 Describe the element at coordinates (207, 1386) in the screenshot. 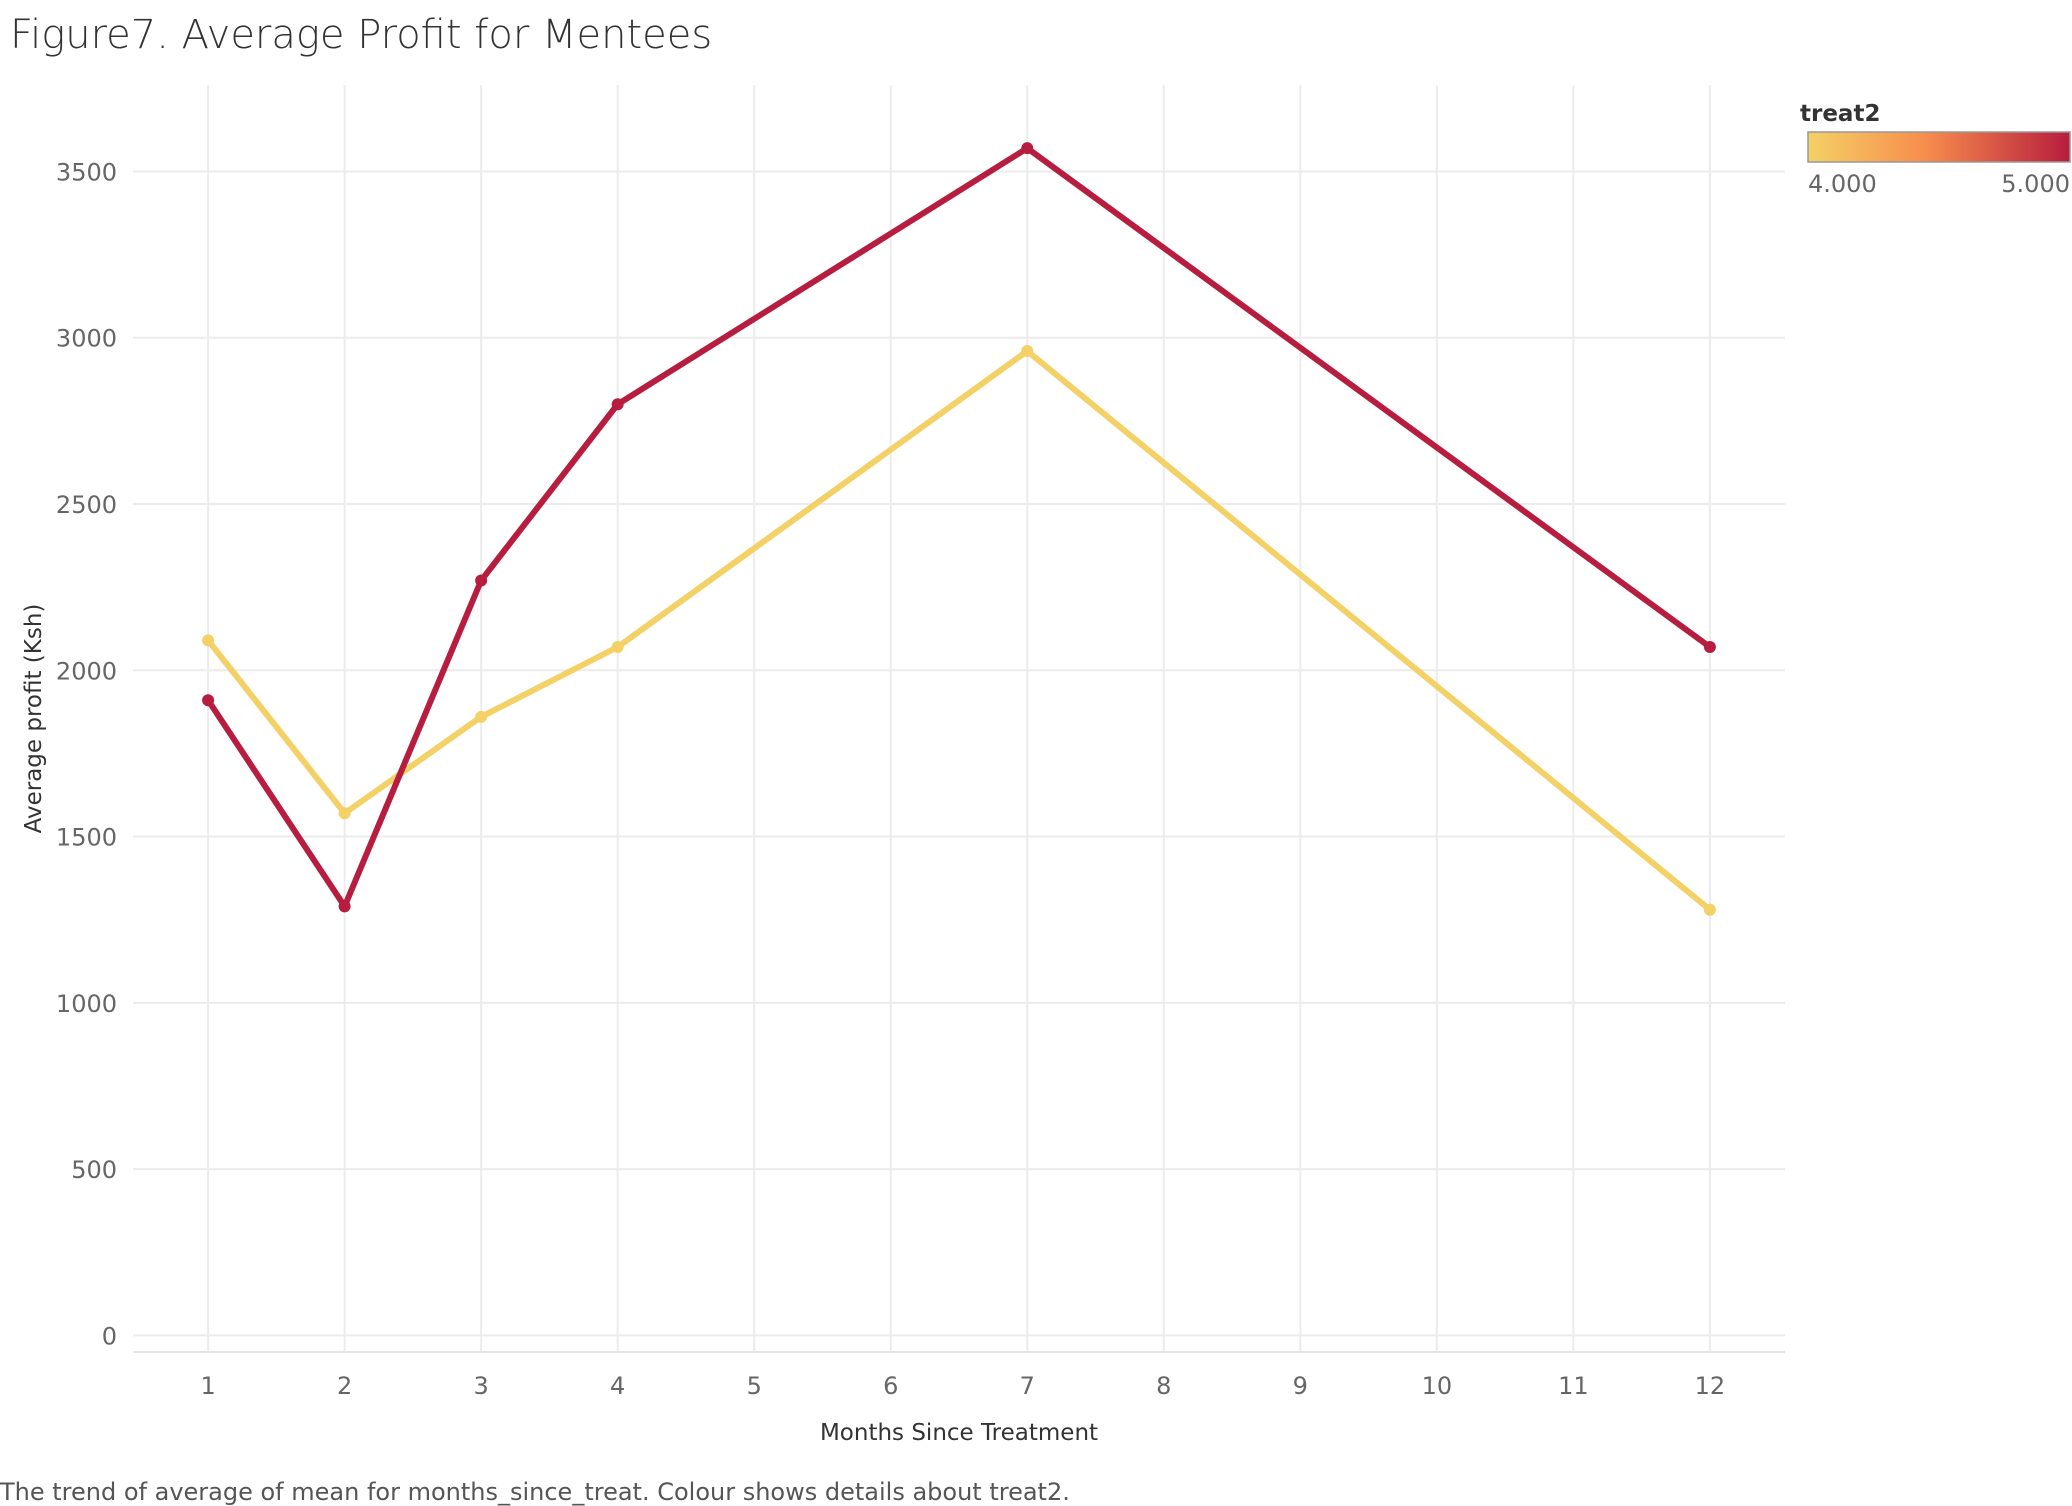

I see `x-tick-label: 1` at that location.